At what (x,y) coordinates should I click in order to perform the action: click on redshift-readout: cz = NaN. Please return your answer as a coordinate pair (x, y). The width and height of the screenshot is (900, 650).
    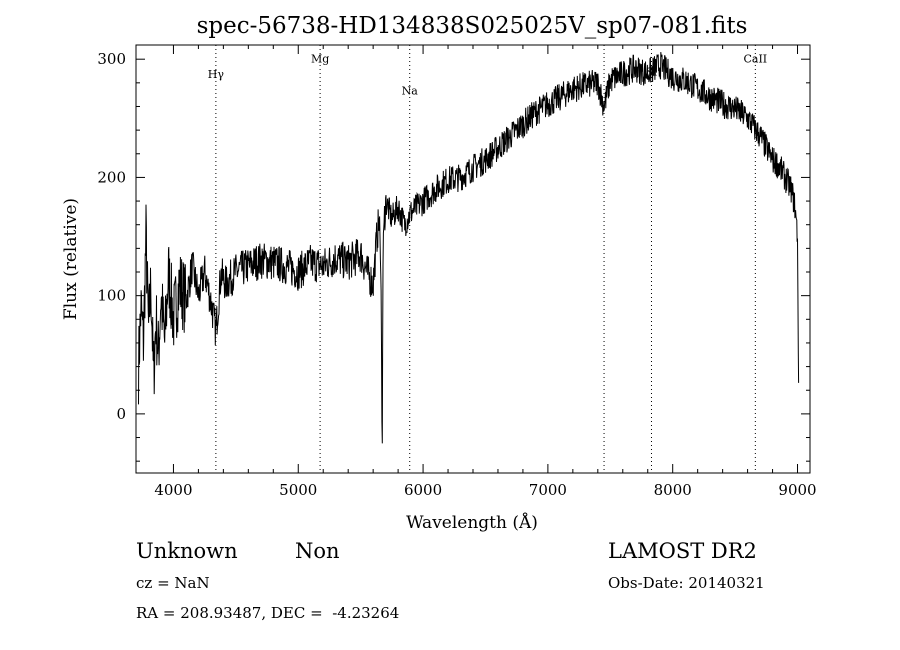
    Looking at the image, I should click on (173, 583).